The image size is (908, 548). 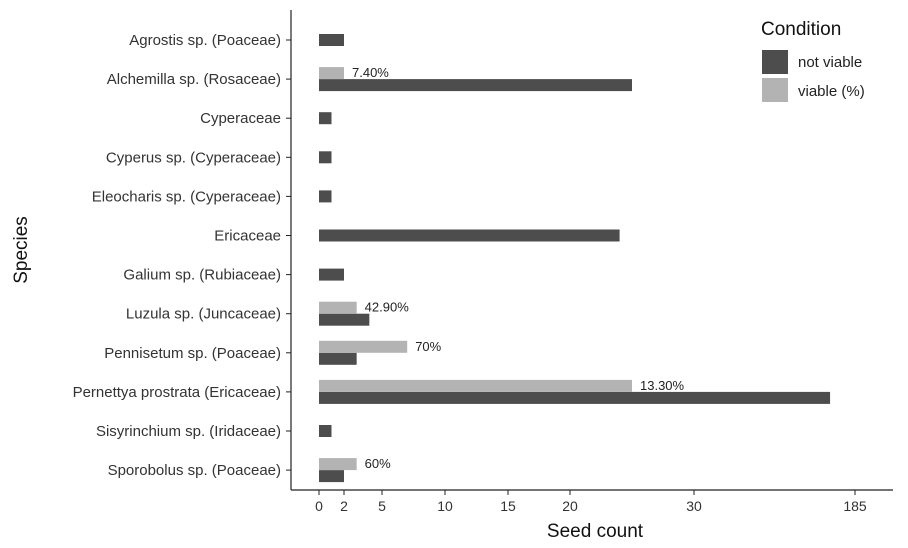 What do you see at coordinates (378, 463) in the screenshot?
I see `data-label-viable: 60%` at bounding box center [378, 463].